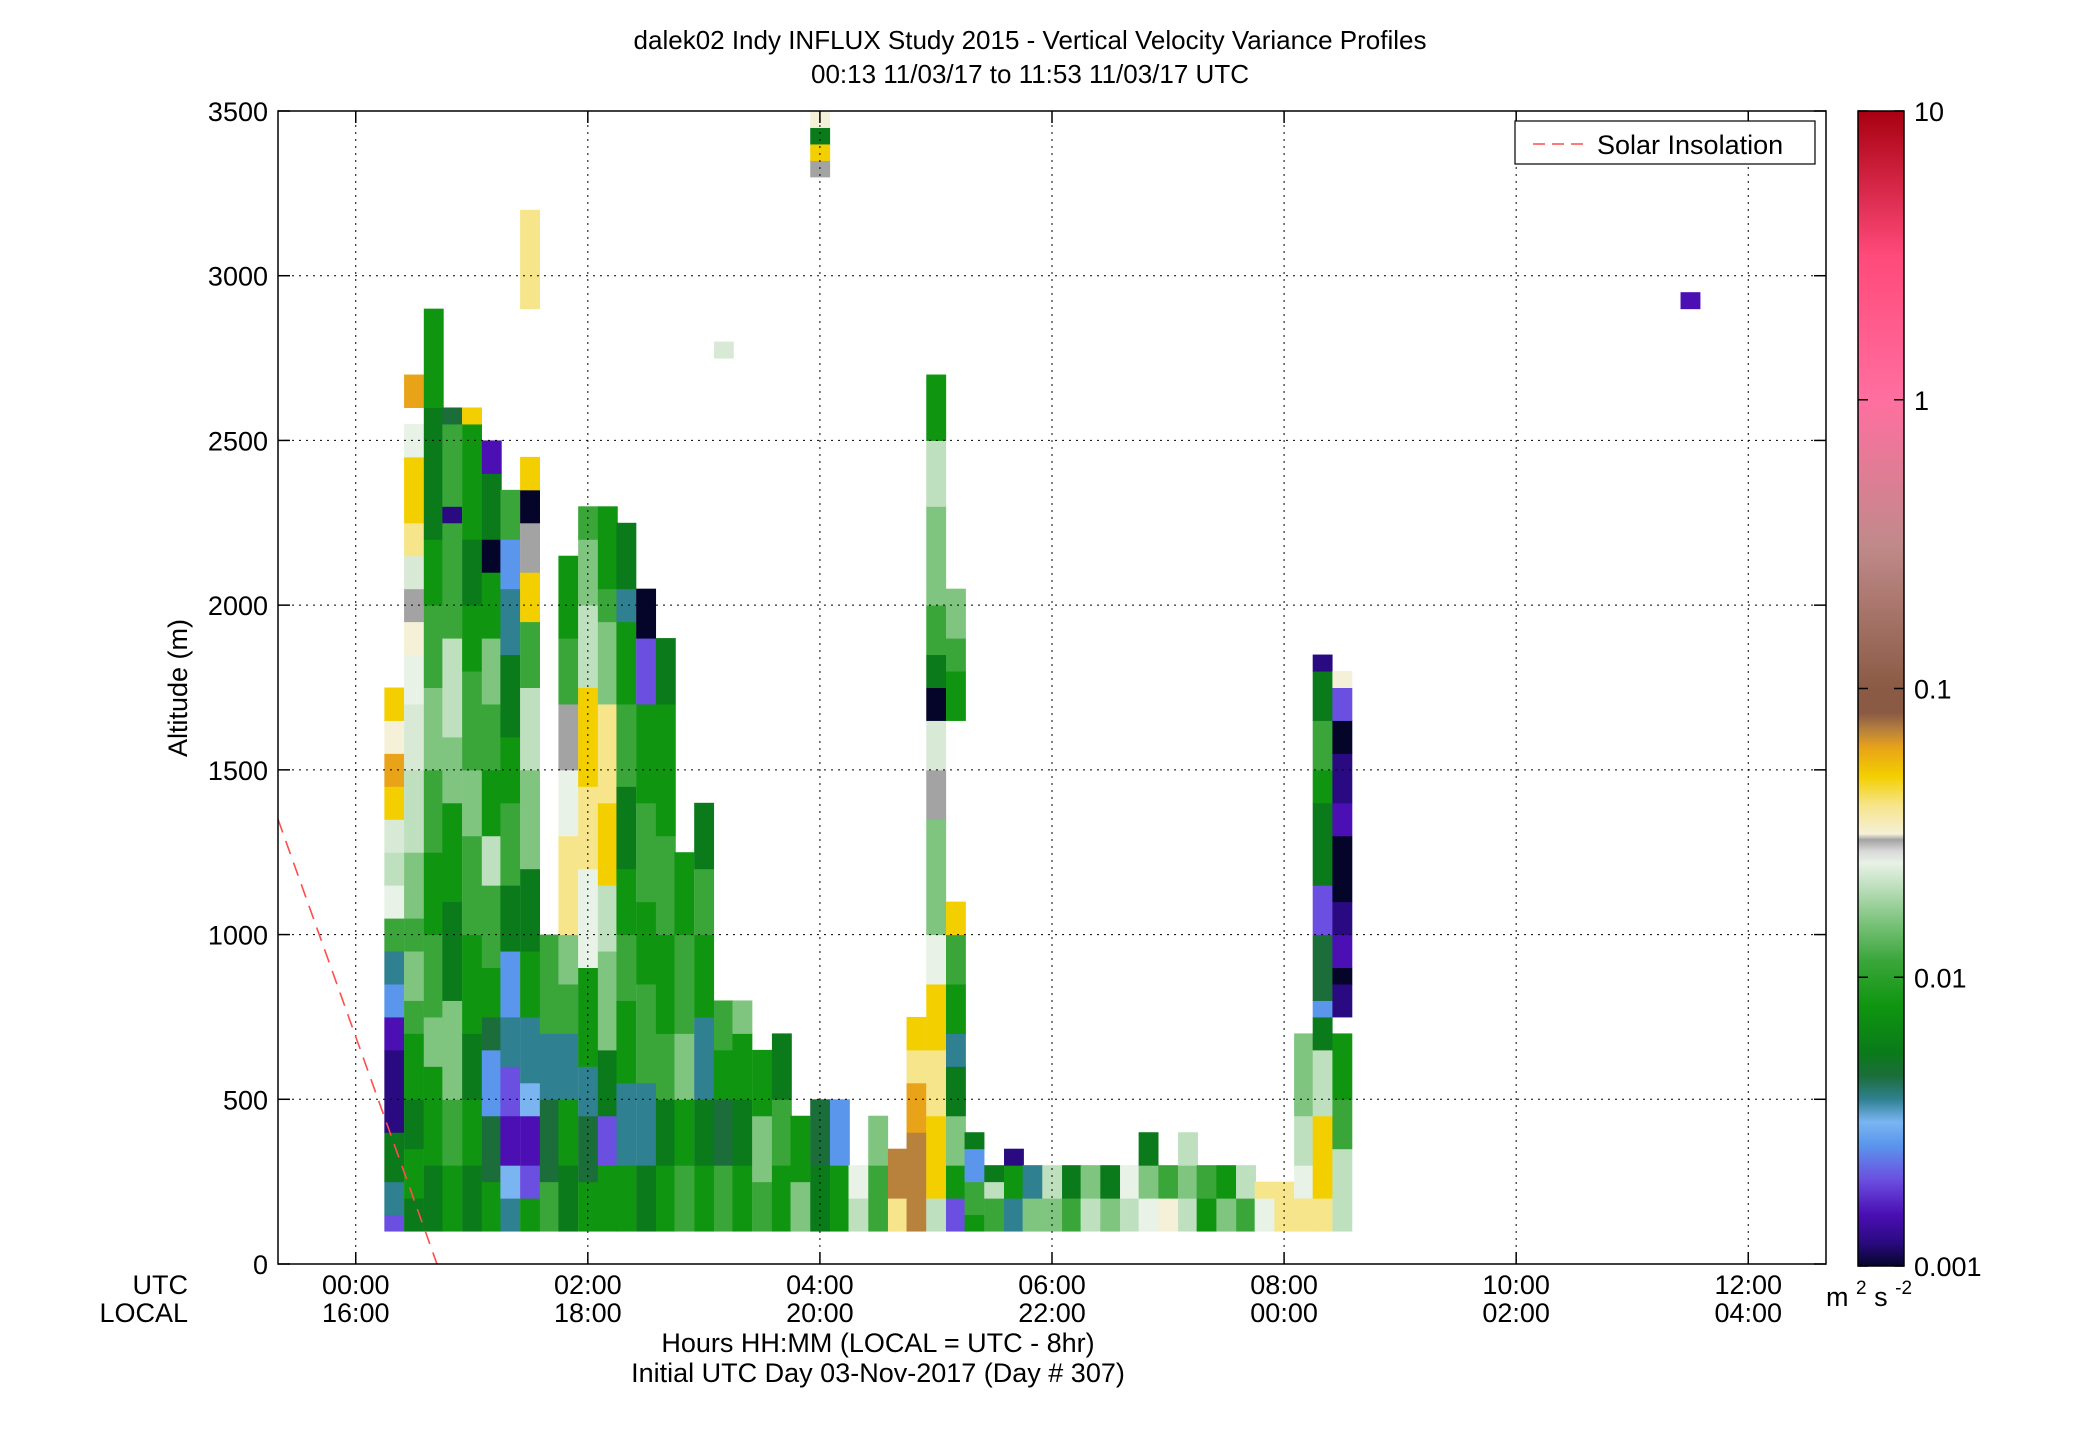 The image size is (2098, 1430). I want to click on x-tick-label-utc: 12:00, so click(1748, 1285).